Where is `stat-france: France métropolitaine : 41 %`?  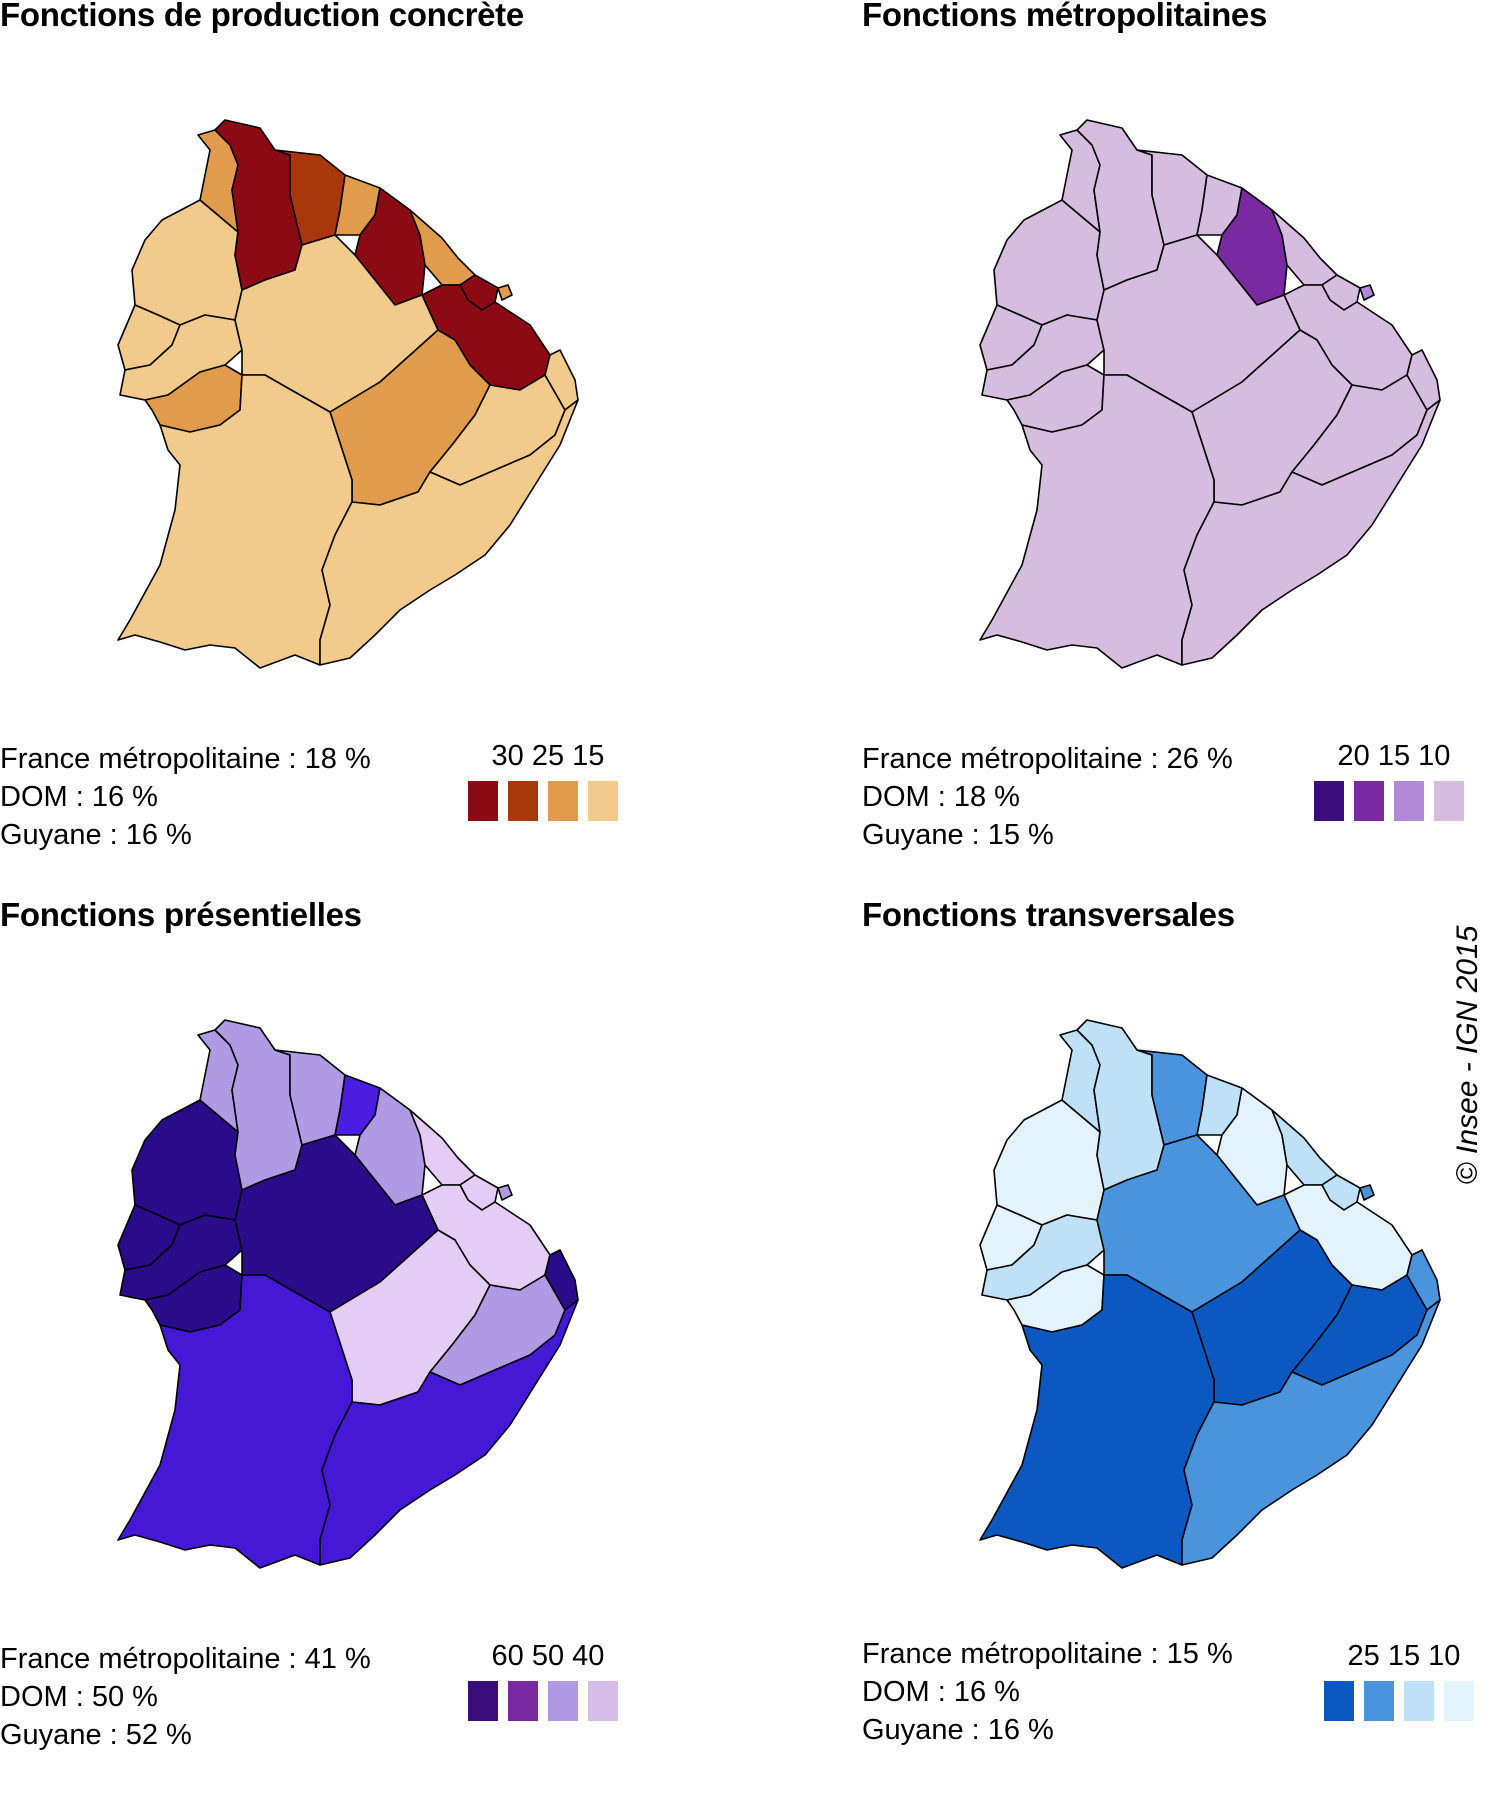
stat-france: France métropolitaine : 41 % is located at coordinates (185, 1659).